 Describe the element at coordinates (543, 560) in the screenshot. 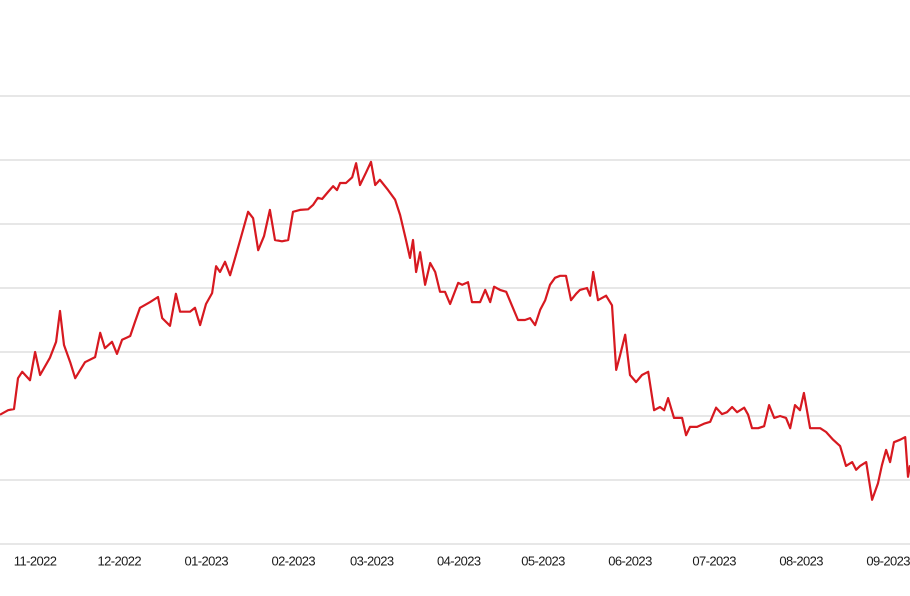

I see `x-tick-label: 05-2023` at that location.